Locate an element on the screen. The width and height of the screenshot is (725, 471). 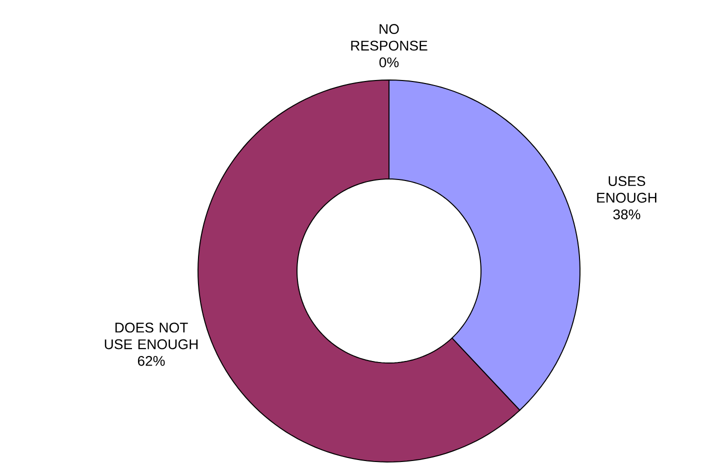
data-label: 38% is located at coordinates (626, 214).